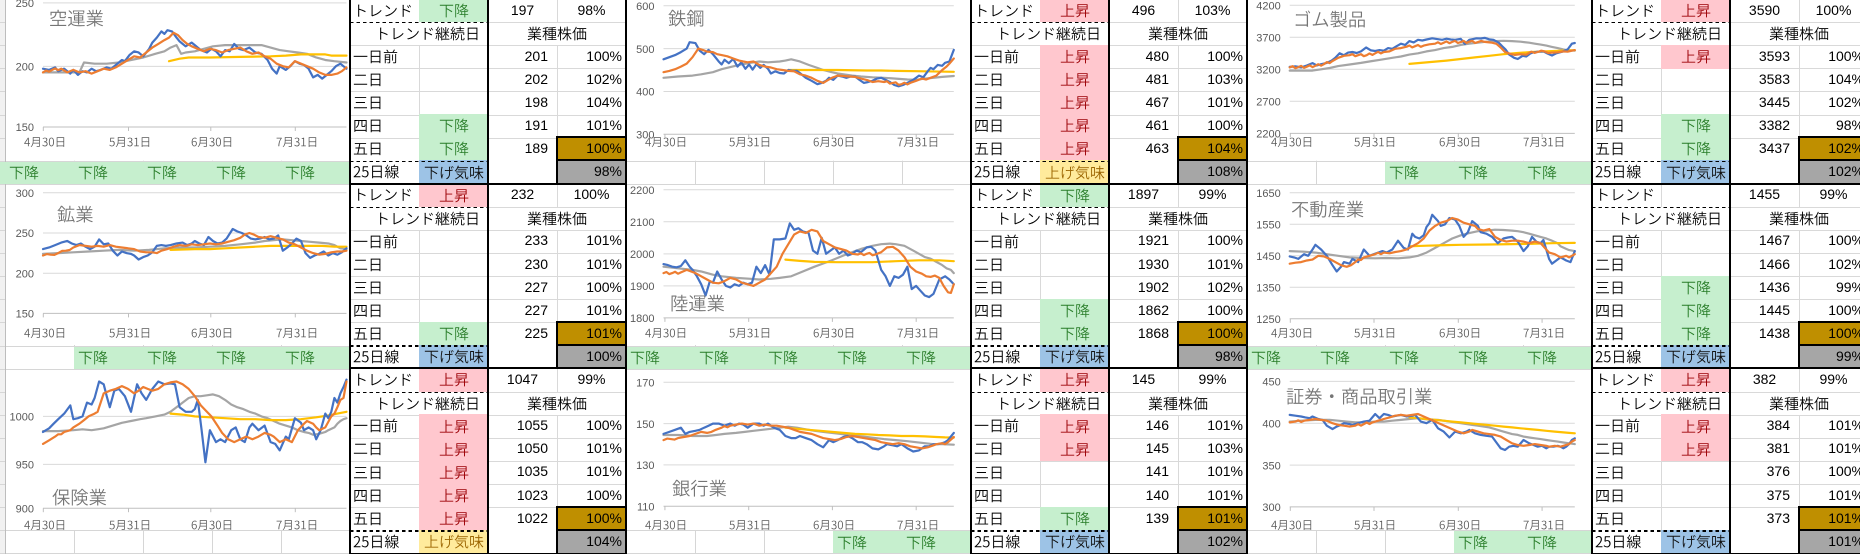 The height and width of the screenshot is (554, 1860). I want to click on svg-text: 110, so click(646, 507).